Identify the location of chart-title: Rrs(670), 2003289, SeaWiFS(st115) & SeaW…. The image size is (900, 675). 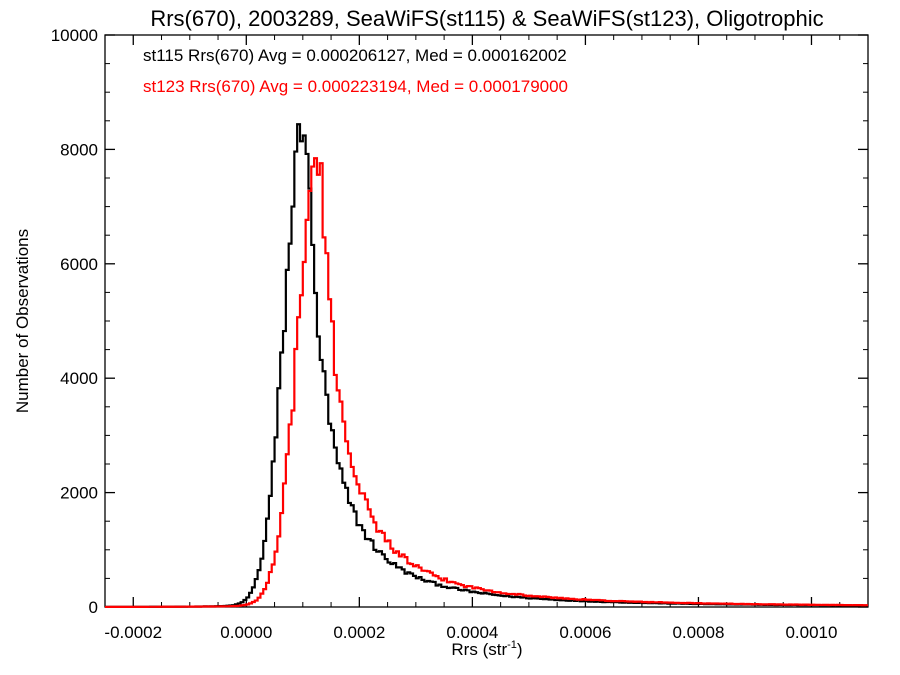
(486, 18).